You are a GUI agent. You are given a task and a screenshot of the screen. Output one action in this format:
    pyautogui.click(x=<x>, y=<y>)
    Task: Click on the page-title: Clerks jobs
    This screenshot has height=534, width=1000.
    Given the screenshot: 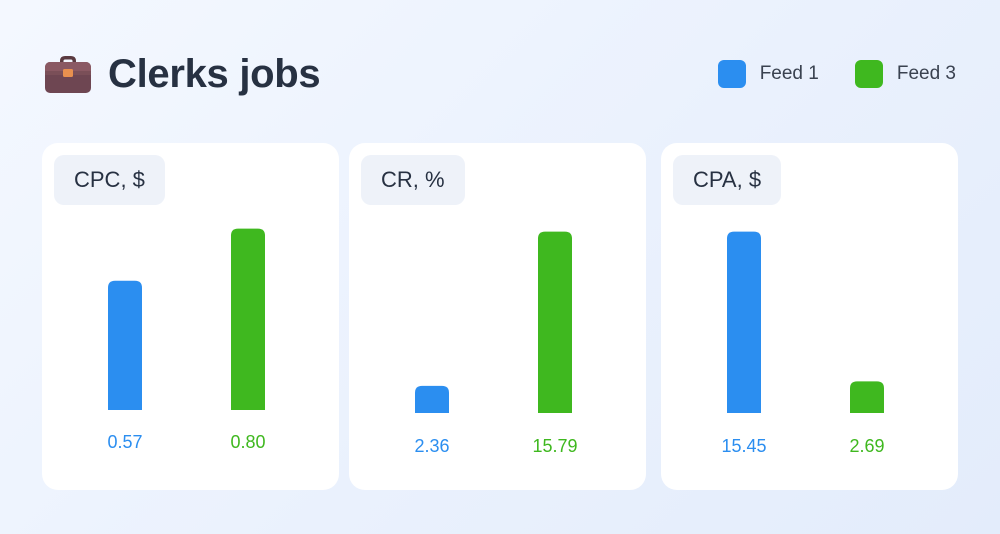 What is the action you would take?
    pyautogui.click(x=214, y=73)
    